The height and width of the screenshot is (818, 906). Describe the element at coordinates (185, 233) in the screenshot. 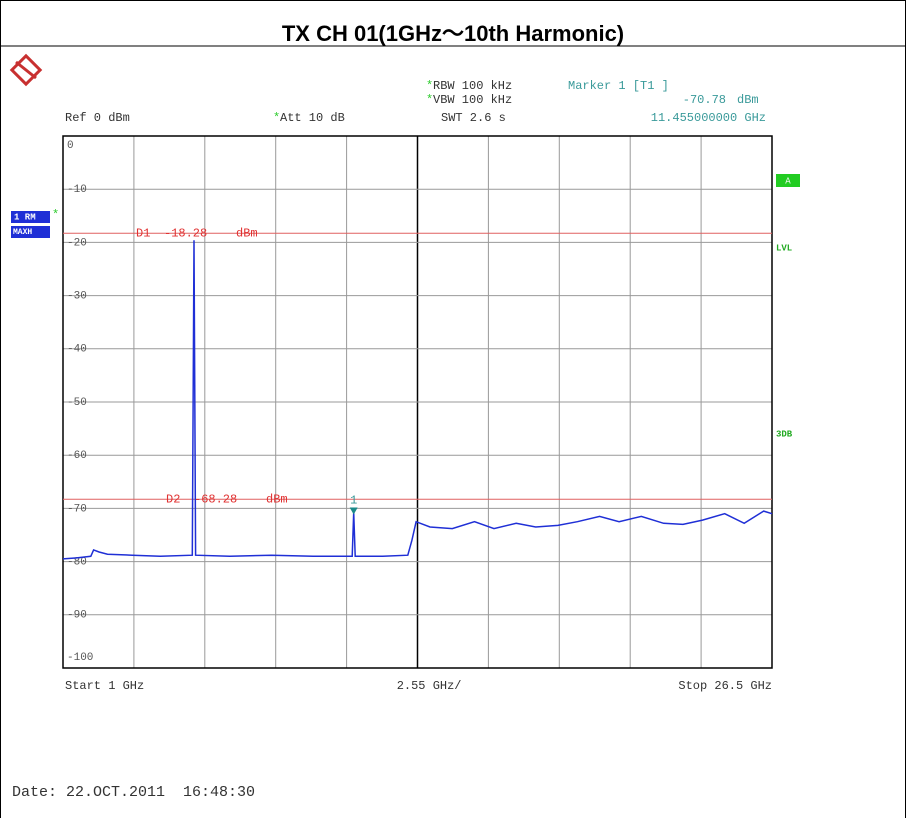

I see `display-line-value: -18.28` at that location.